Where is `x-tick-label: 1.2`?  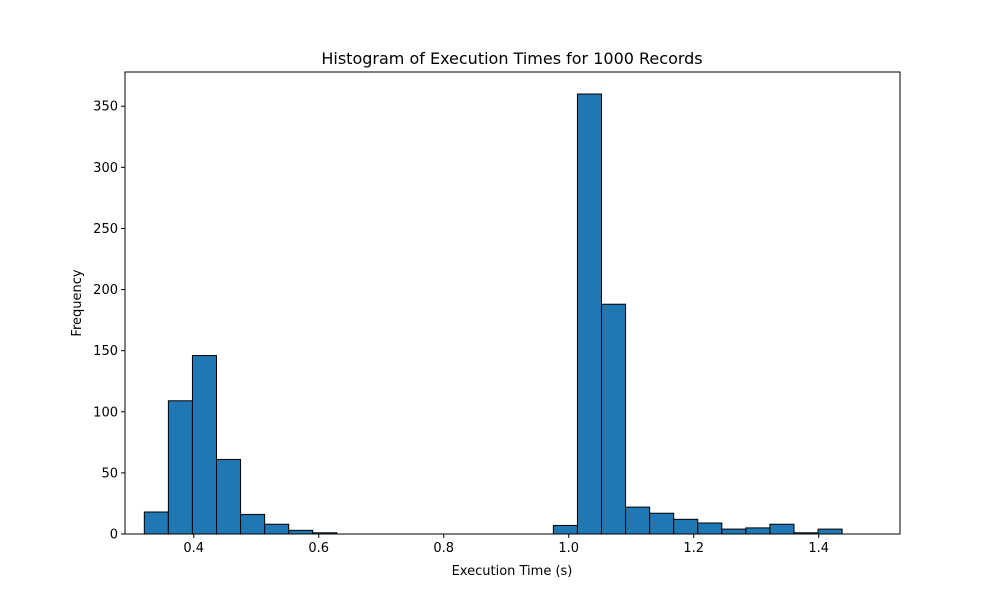 x-tick-label: 1.2 is located at coordinates (693, 548).